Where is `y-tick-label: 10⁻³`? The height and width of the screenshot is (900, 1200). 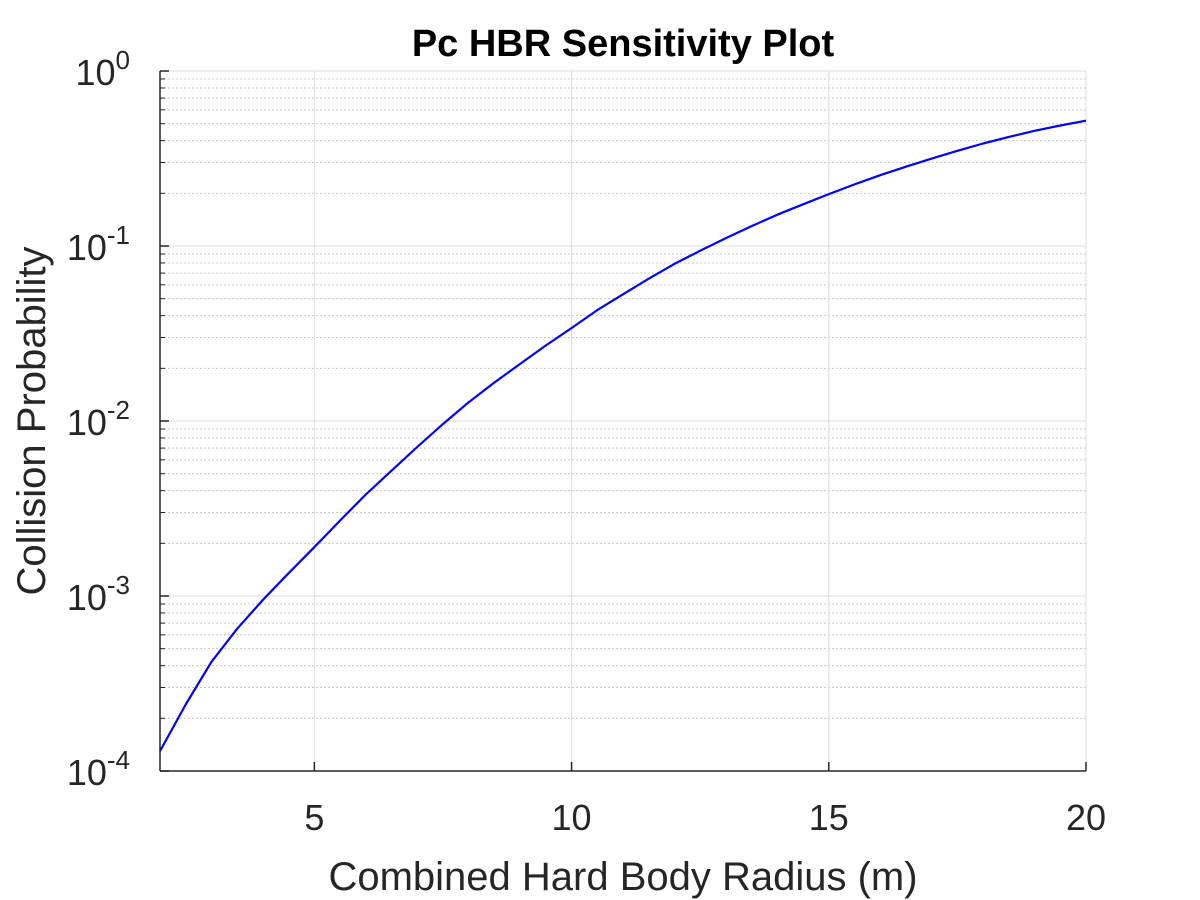 y-tick-label: 10⁻³ is located at coordinates (98, 594).